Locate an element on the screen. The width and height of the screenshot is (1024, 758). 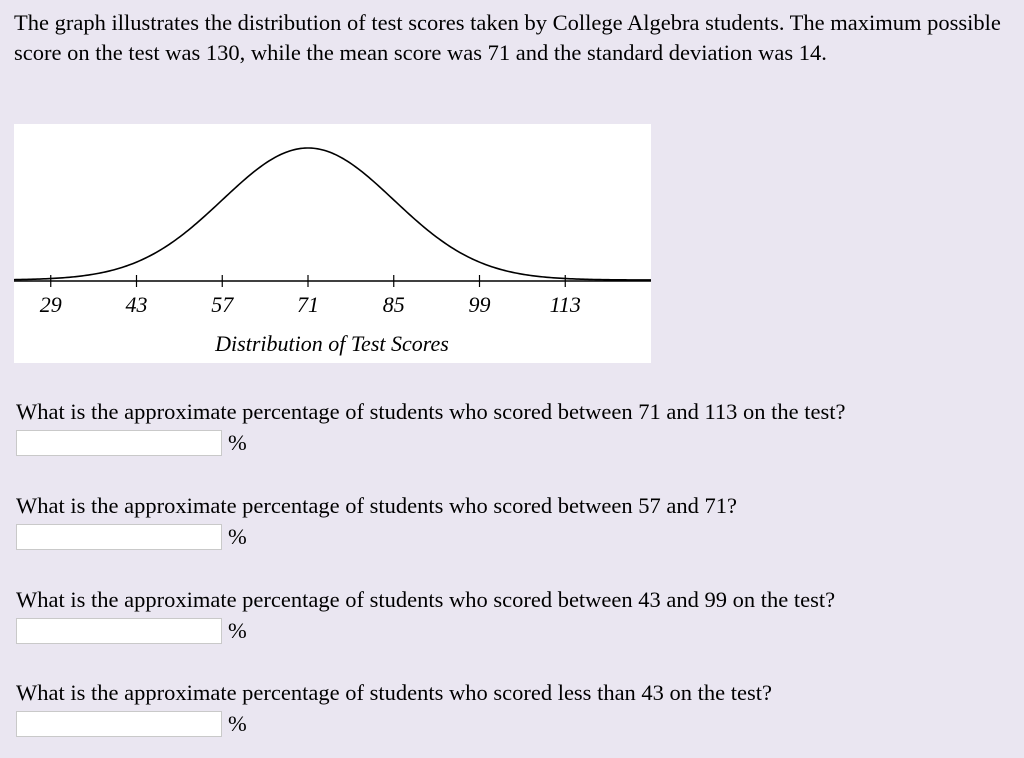
question-3-answer-row: % is located at coordinates (516, 631).